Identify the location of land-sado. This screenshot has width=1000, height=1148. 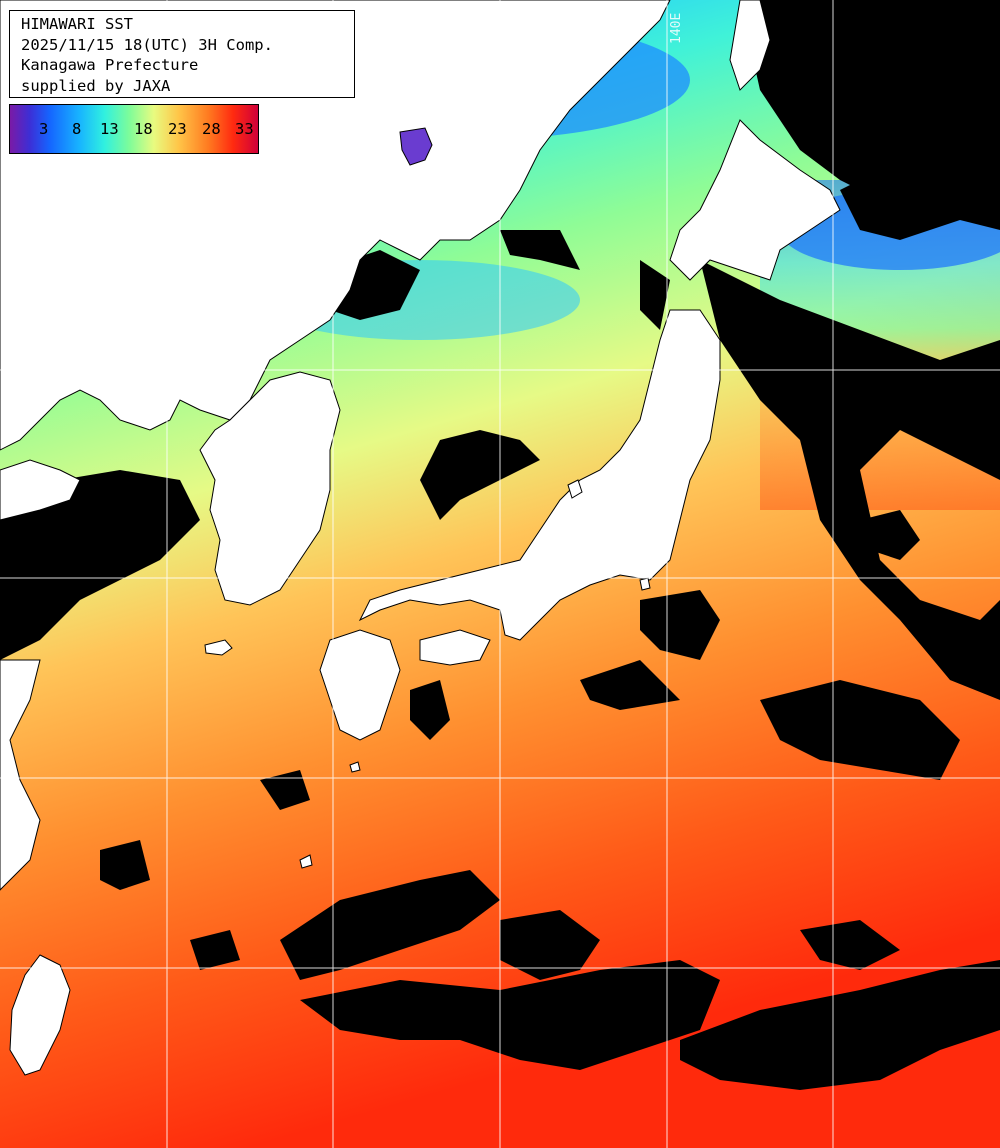
(575, 489).